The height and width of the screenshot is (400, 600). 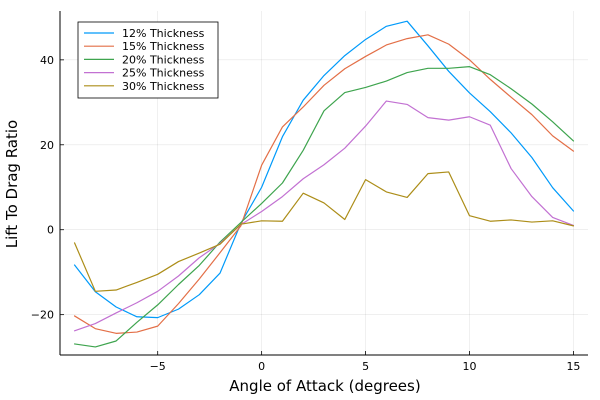 I want to click on legend-label: 15% Thickness, so click(x=163, y=46).